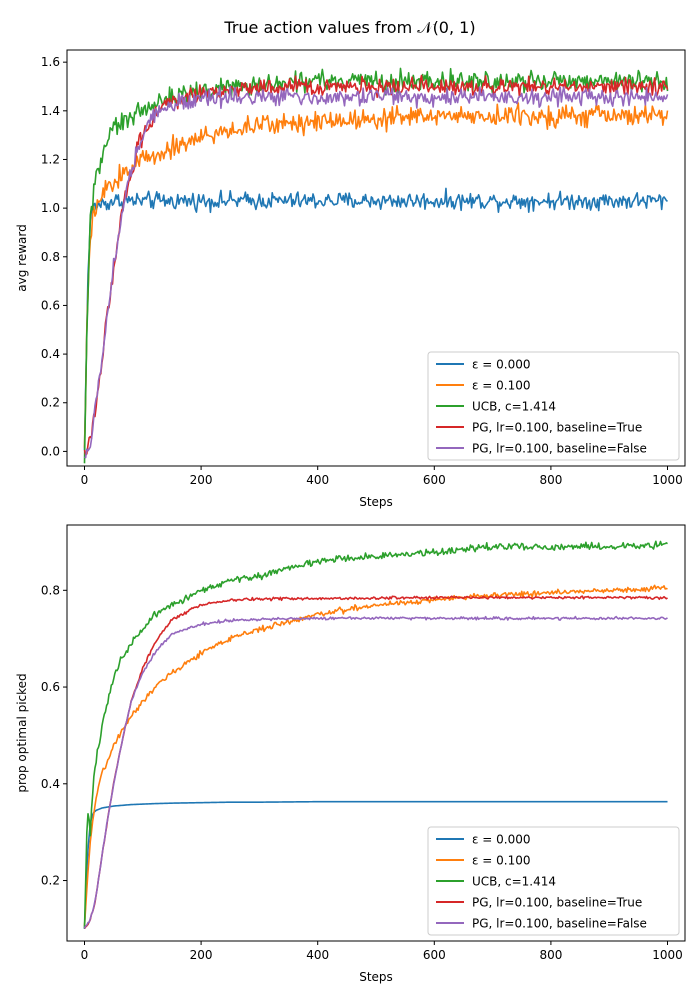 Image resolution: width=700 pixels, height=1000 pixels. What do you see at coordinates (50, 208) in the screenshot?
I see `y-tick-label: 1.0` at bounding box center [50, 208].